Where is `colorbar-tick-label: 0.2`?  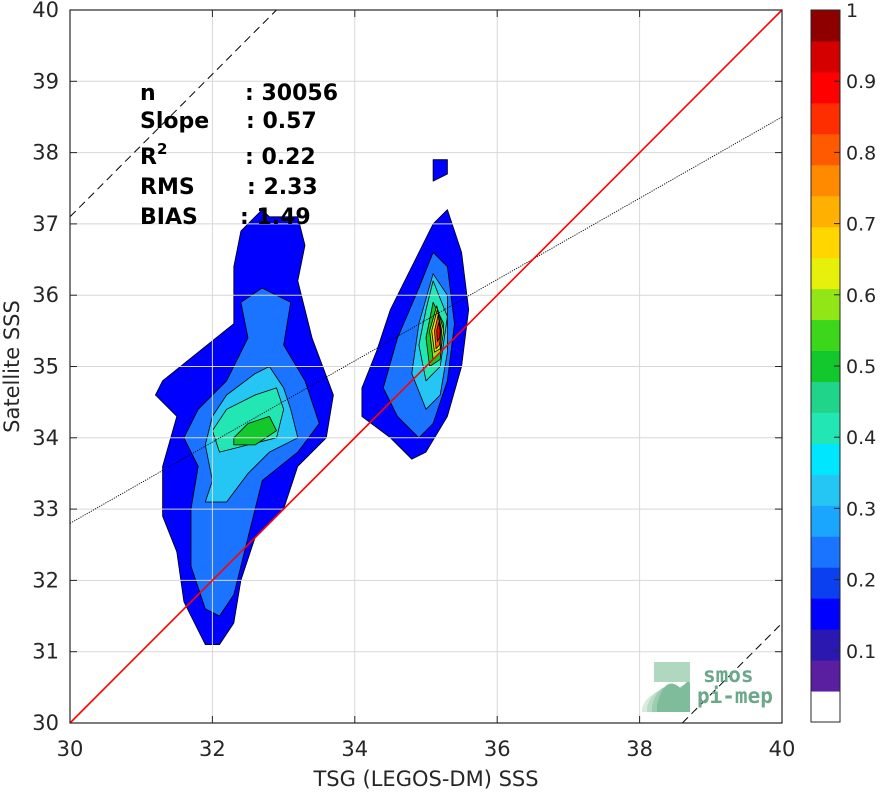 colorbar-tick-label: 0.2 is located at coordinates (861, 581).